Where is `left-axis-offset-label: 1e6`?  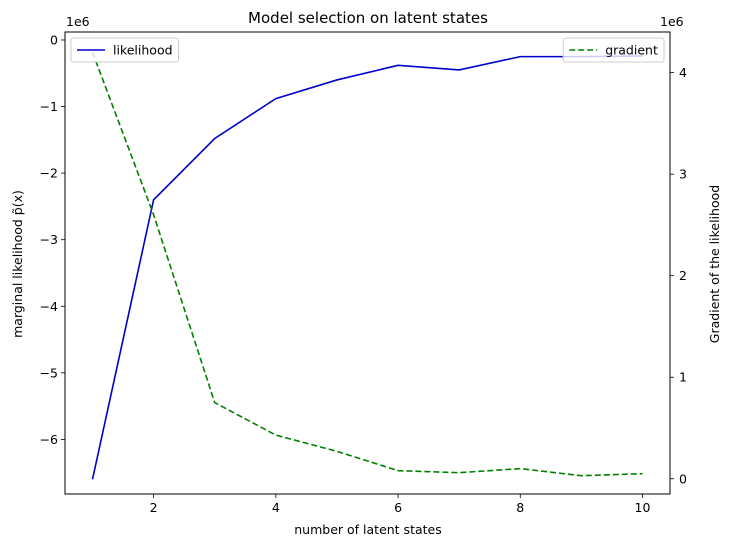
left-axis-offset-label: 1e6 is located at coordinates (78, 21).